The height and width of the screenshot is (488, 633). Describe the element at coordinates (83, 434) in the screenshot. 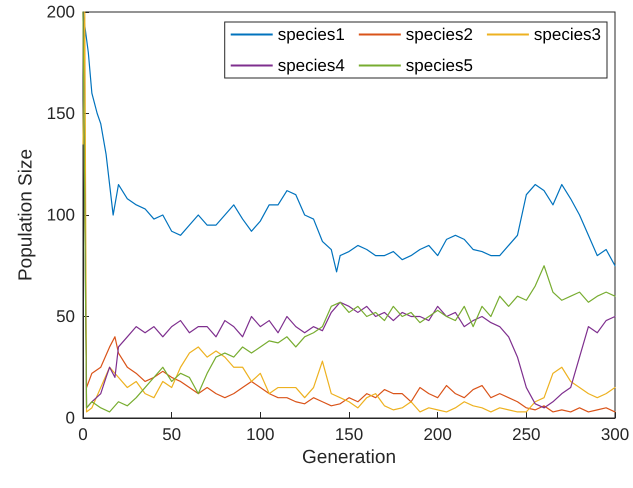

I see `x-tick-label: 0` at that location.